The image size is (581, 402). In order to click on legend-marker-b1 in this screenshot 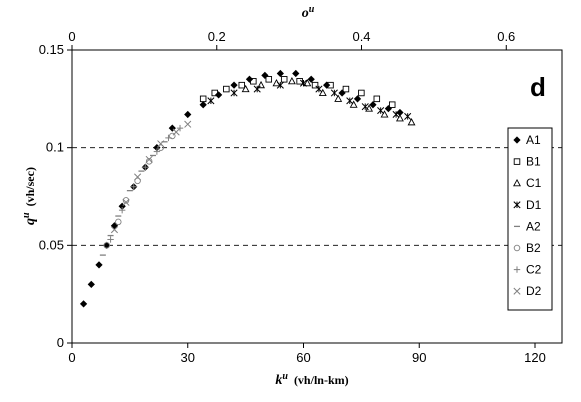, I will do `click(517, 161)`.